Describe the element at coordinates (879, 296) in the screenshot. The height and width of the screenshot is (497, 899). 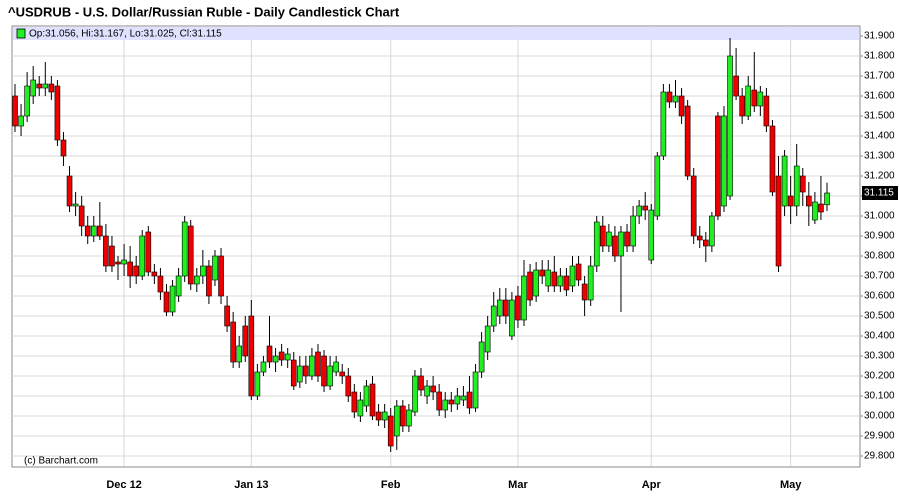
I see `y-tick-label: 30.600` at that location.